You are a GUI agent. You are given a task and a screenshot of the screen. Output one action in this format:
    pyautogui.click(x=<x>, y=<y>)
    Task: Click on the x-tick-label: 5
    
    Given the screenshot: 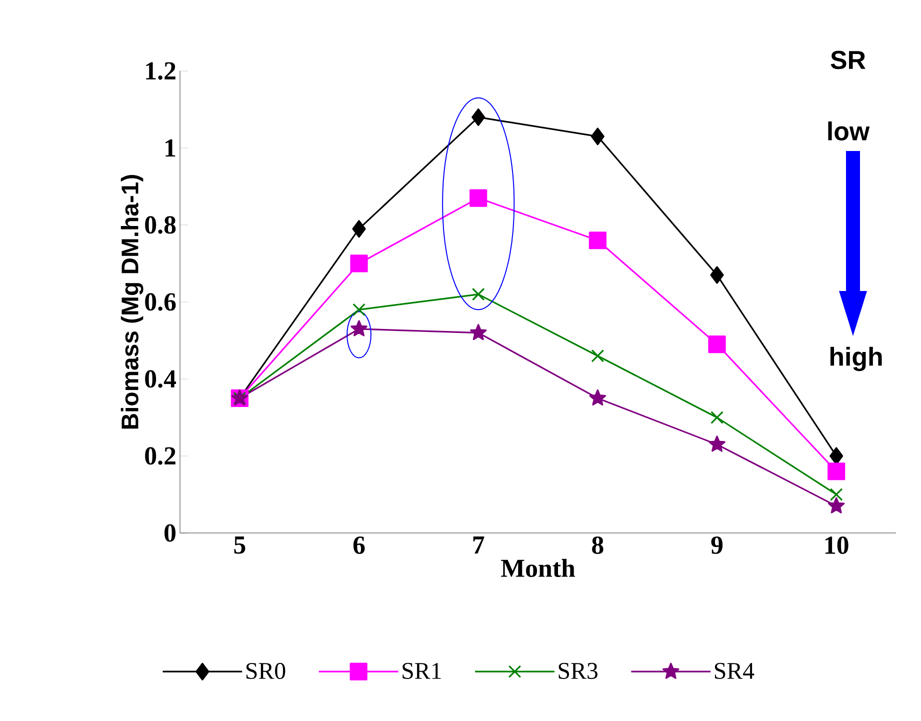 What is the action you would take?
    pyautogui.click(x=240, y=545)
    